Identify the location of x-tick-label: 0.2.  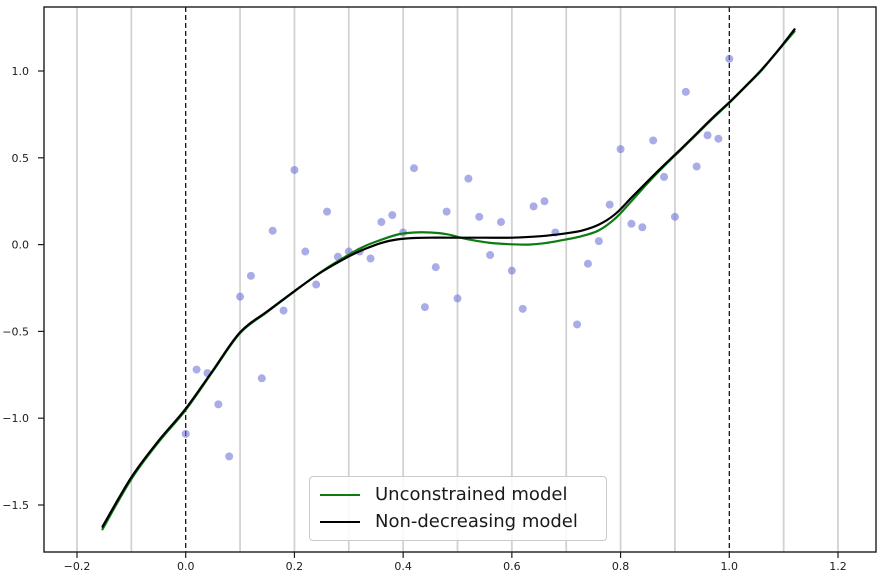
(295, 566).